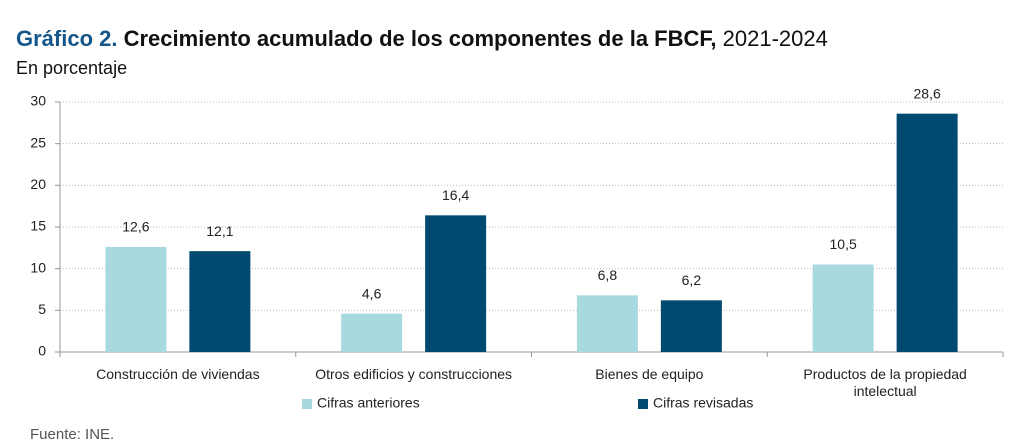 Image resolution: width=1019 pixels, height=446 pixels. I want to click on data-label: 28,6, so click(927, 93).